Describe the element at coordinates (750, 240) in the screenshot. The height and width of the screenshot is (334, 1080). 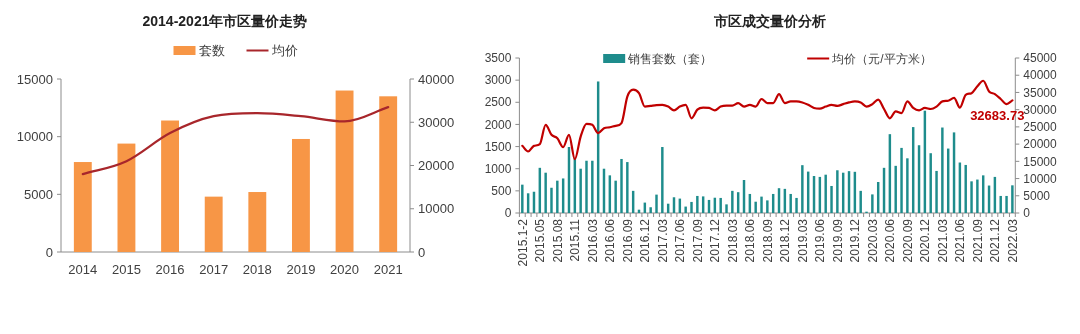
I see `x-tick-label: 2018.06` at that location.